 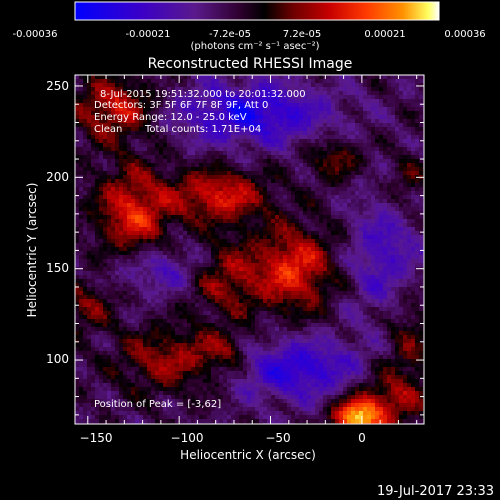 What do you see at coordinates (257, 11) in the screenshot?
I see `colorbar-gradient` at bounding box center [257, 11].